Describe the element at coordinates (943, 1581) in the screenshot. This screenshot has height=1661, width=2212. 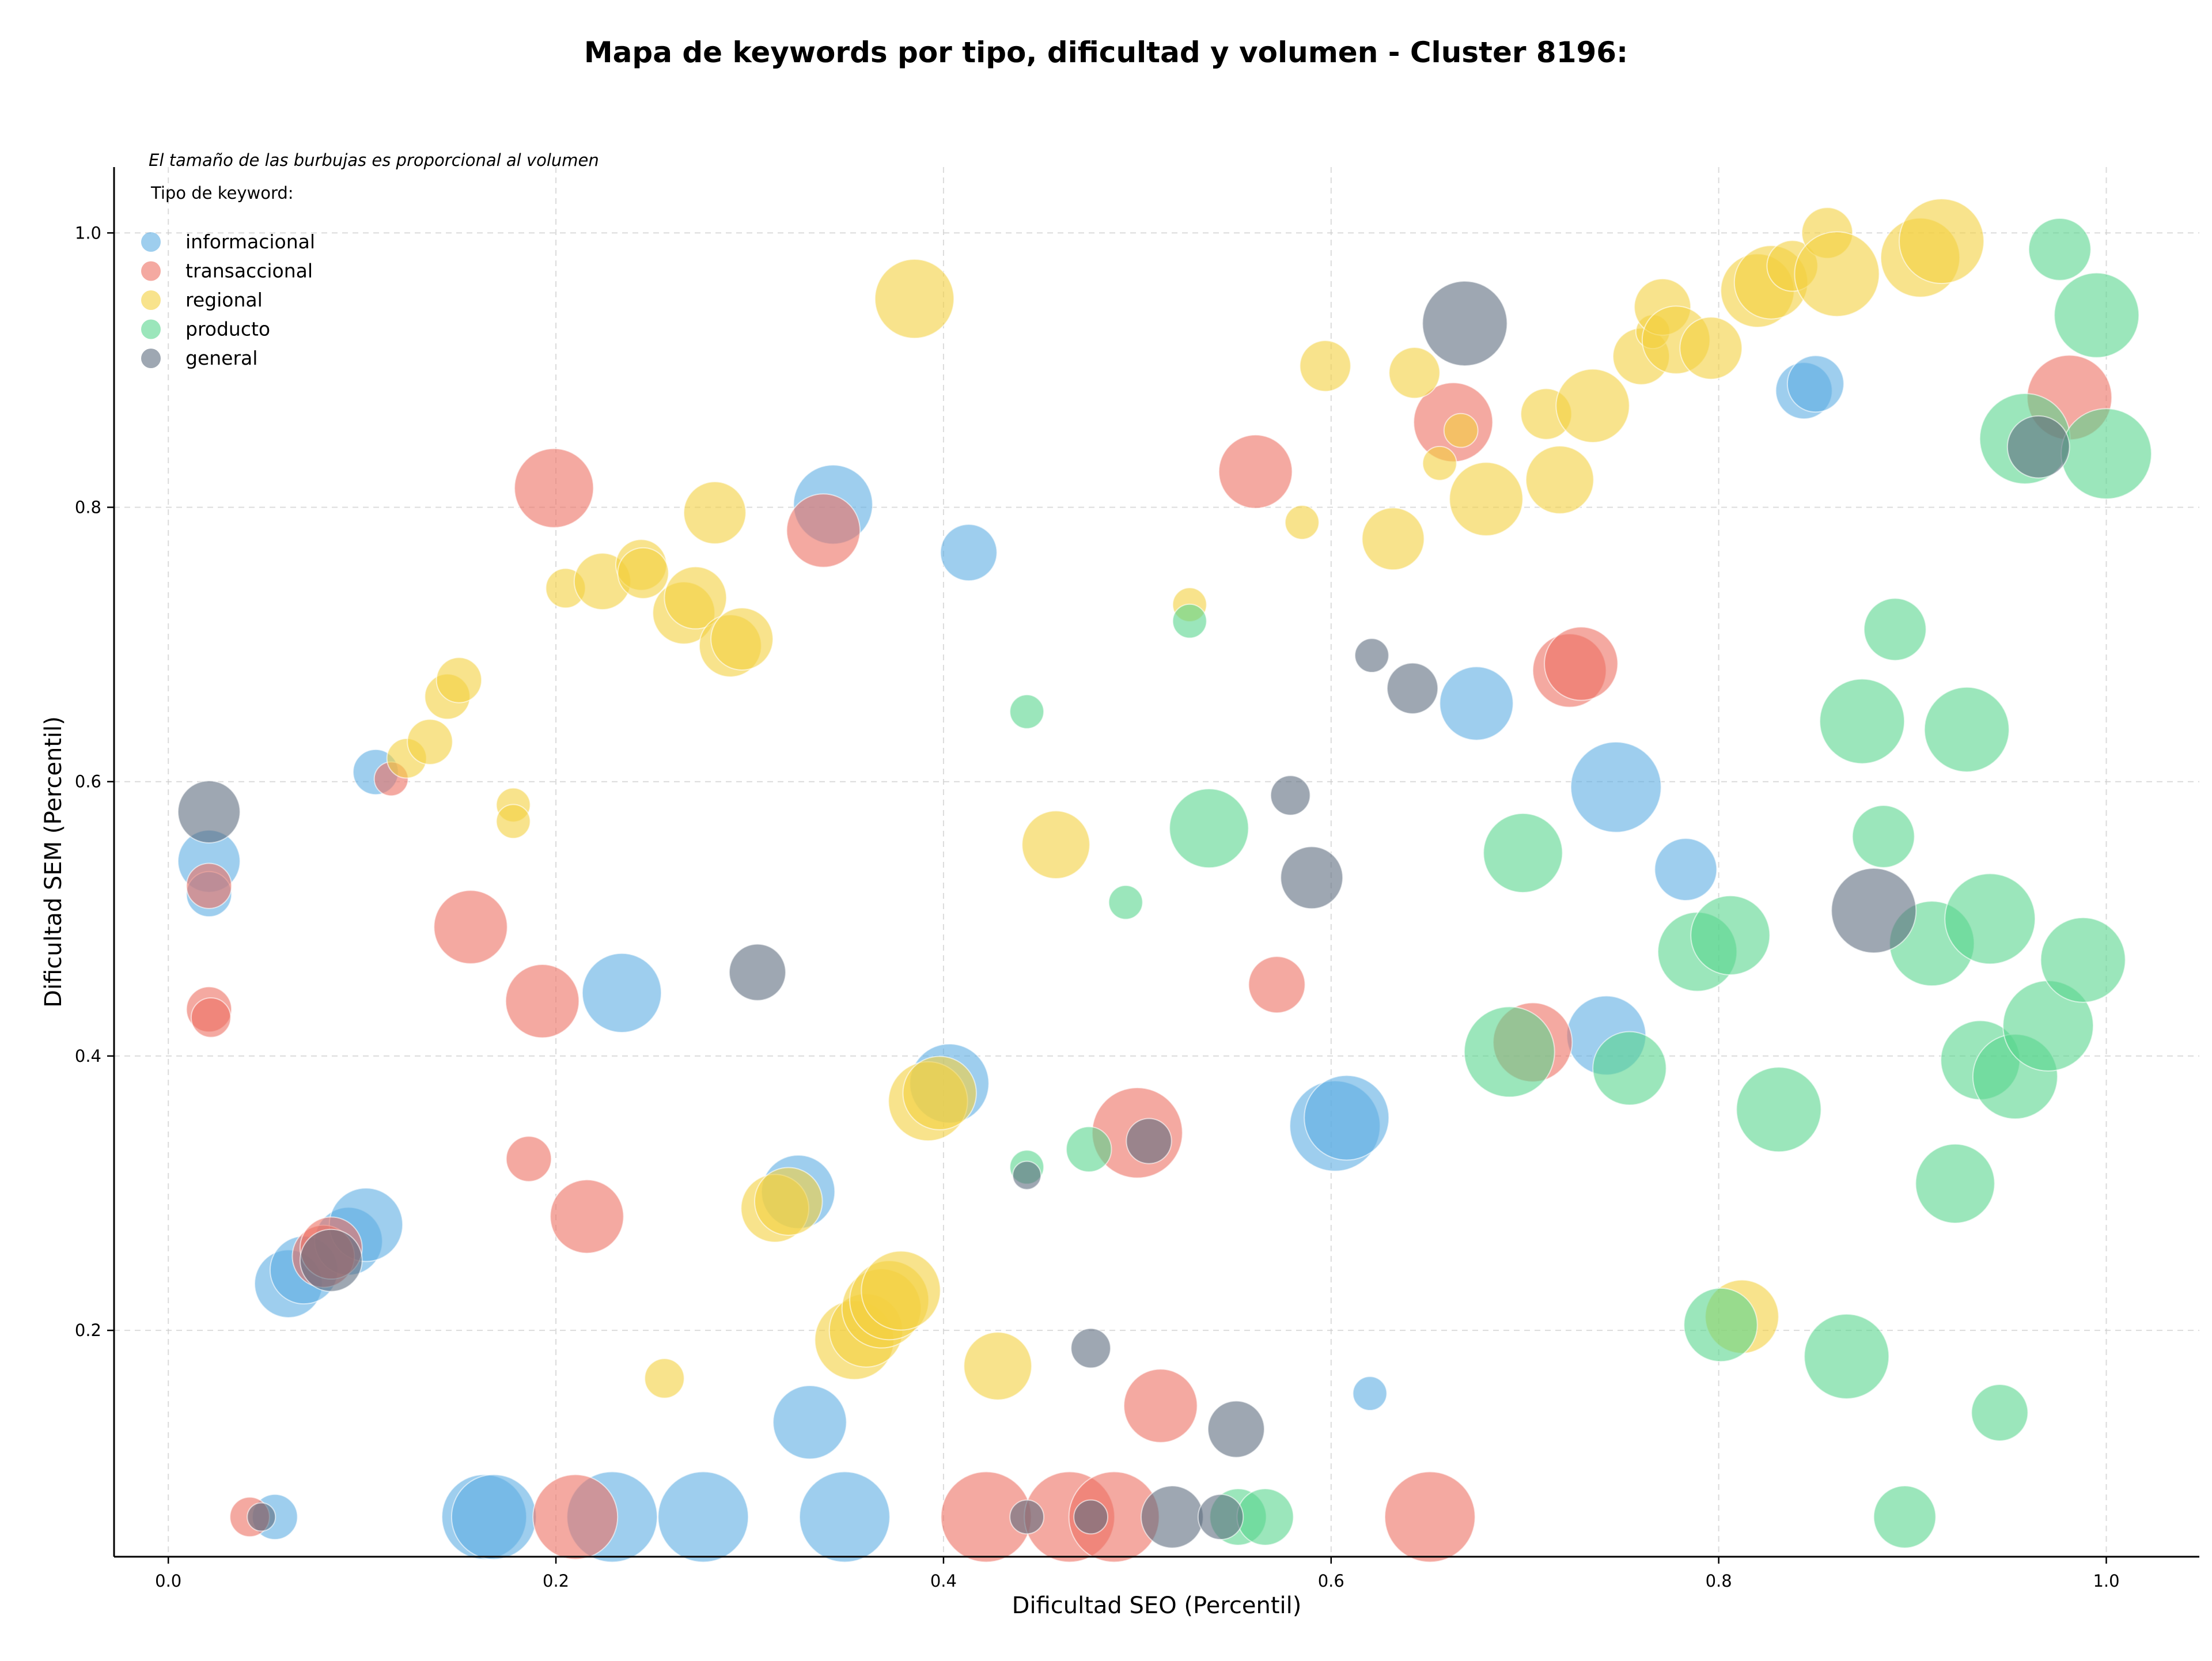
I see `x-tick-label: 0.4` at that location.